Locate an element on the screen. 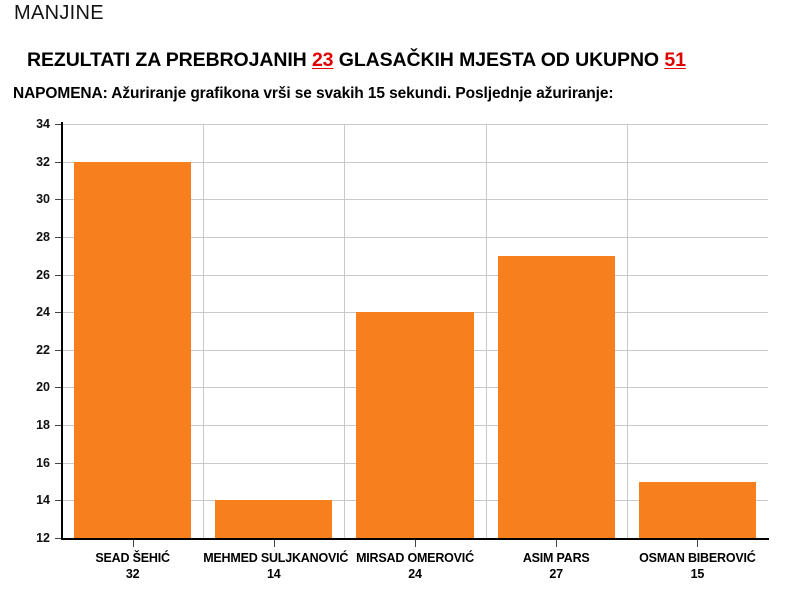 The image size is (805, 598). category-label: MEHMED SULJKANOVIĆ 14 is located at coordinates (275, 566).